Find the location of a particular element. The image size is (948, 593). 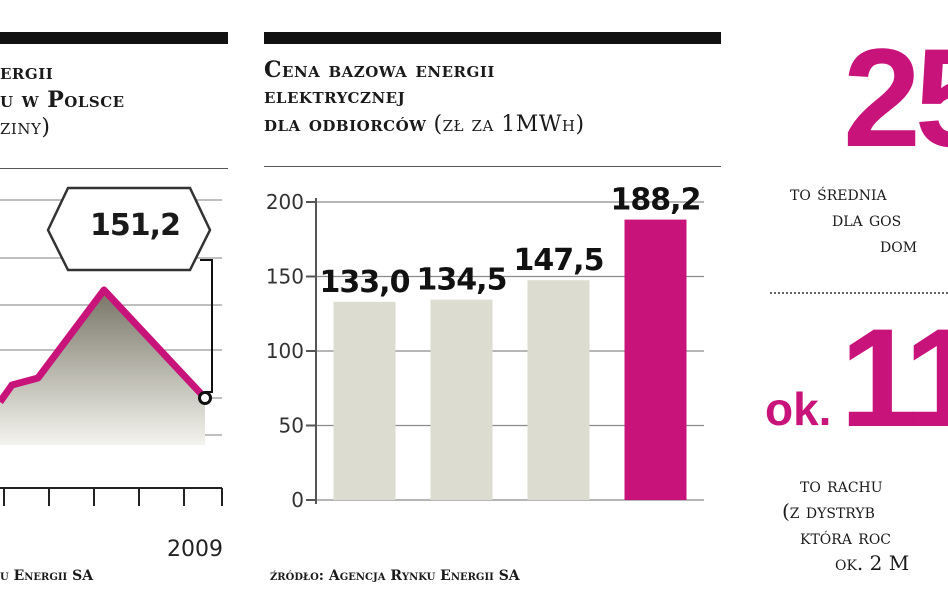

y-tick-label: 0 is located at coordinates (297, 500).